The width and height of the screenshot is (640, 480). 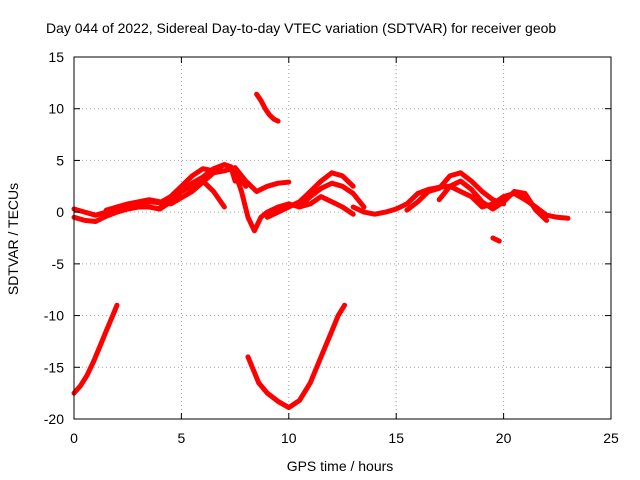 What do you see at coordinates (504, 438) in the screenshot?
I see `x-tick-label: 20` at bounding box center [504, 438].